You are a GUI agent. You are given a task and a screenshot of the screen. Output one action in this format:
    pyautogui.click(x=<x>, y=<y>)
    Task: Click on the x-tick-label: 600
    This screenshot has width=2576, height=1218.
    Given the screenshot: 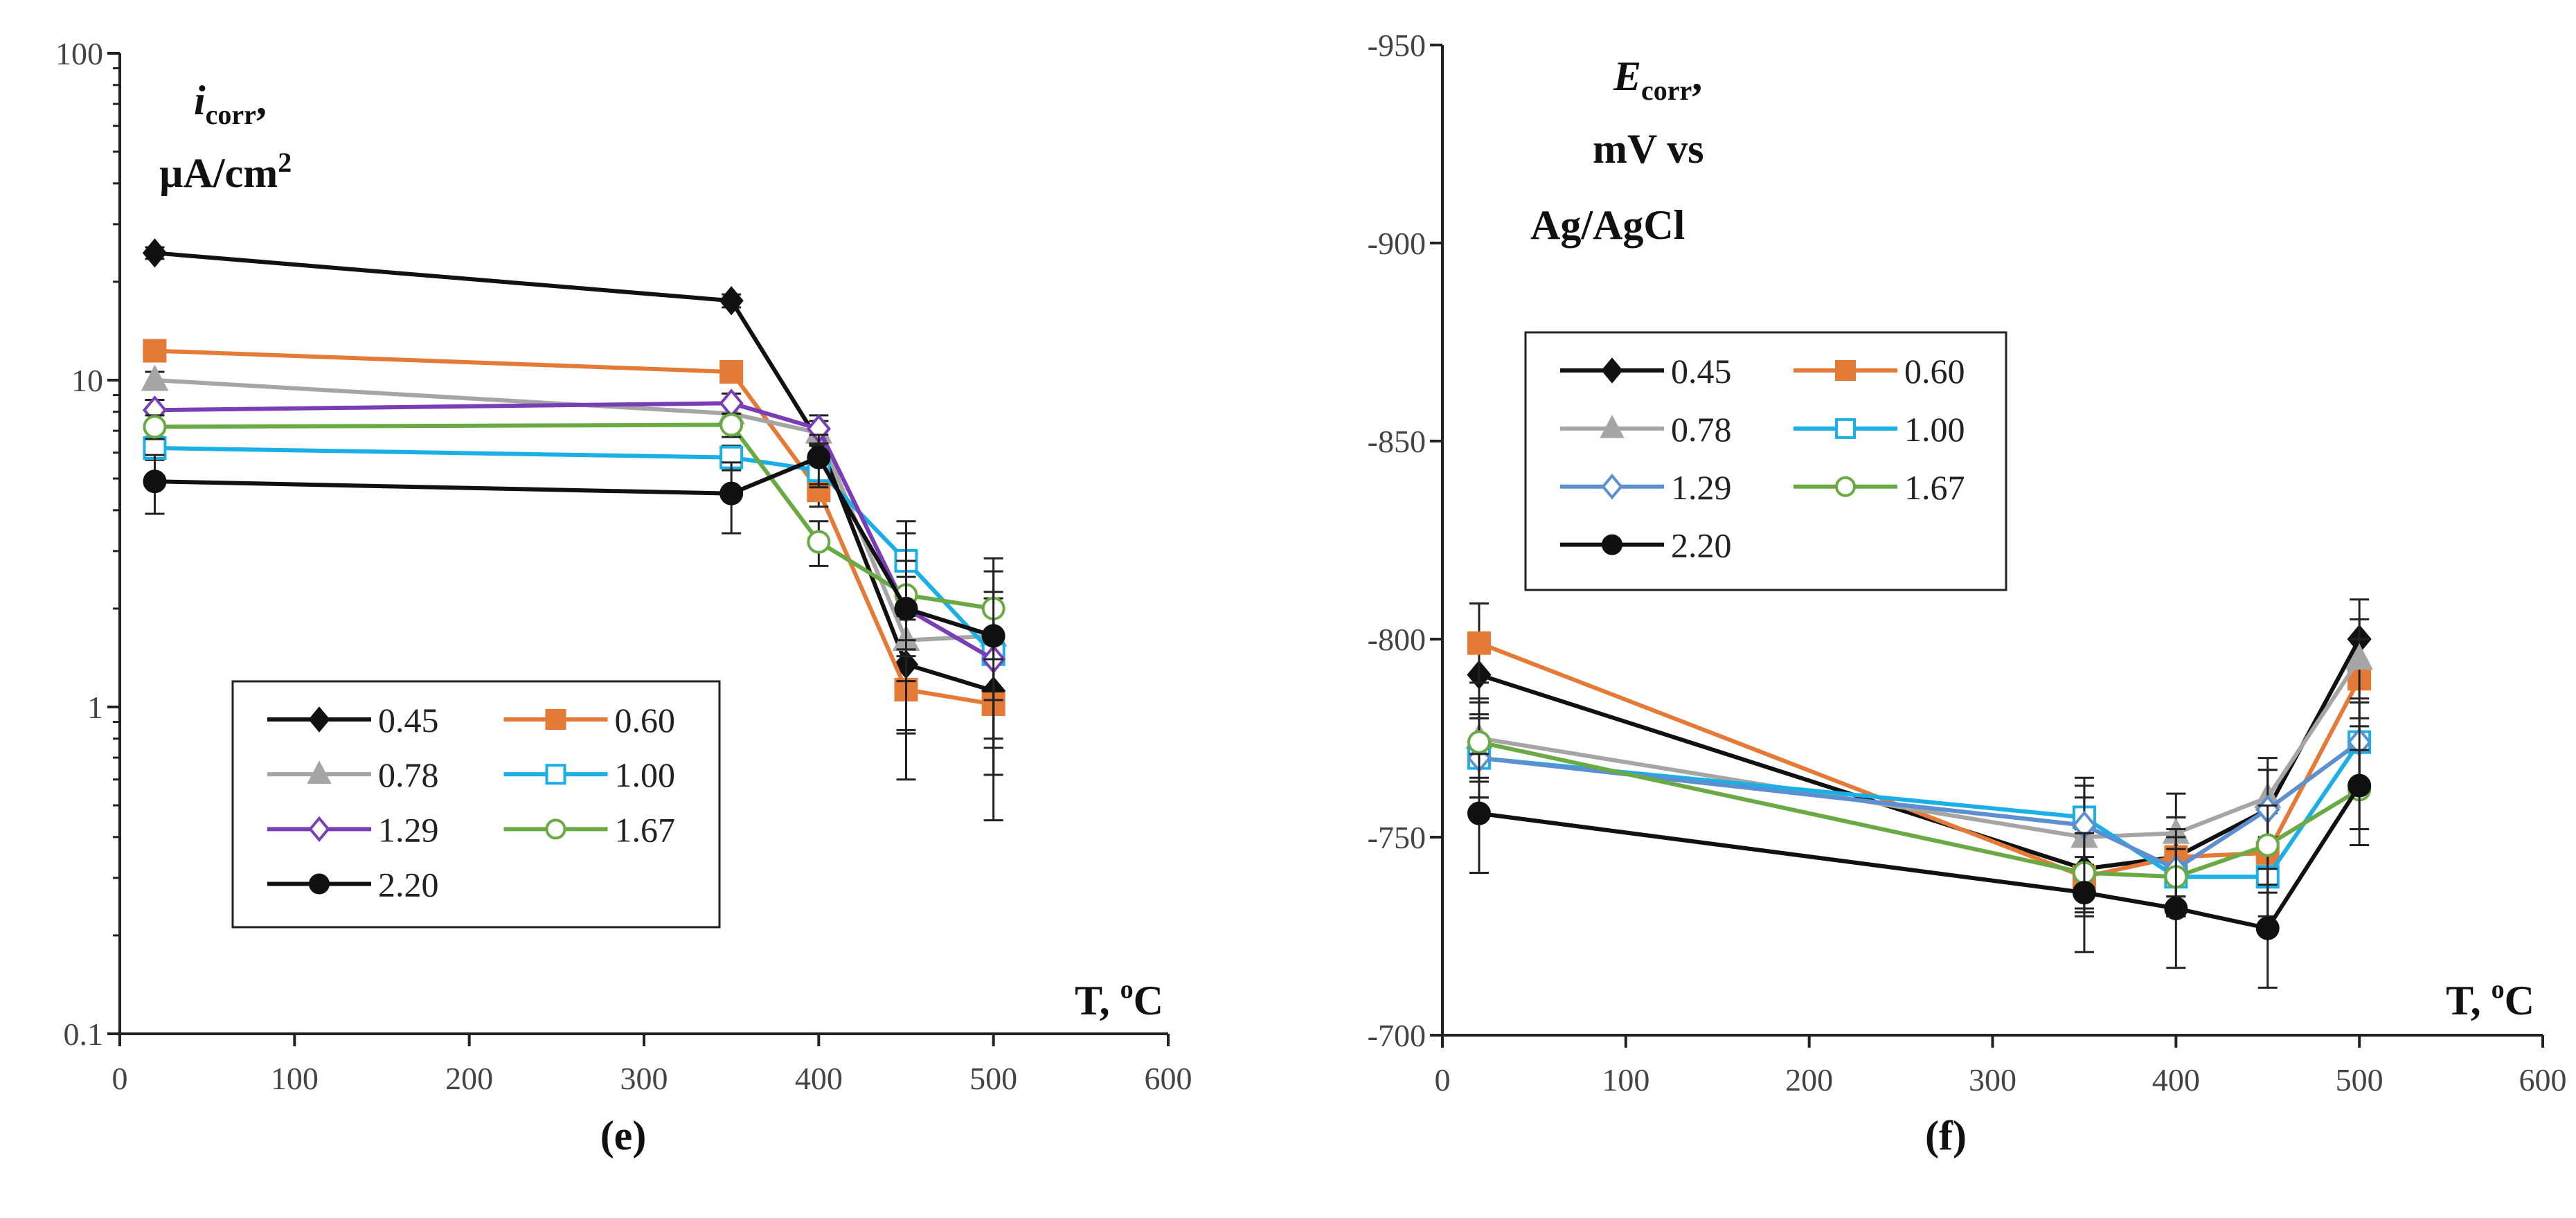 What is the action you would take?
    pyautogui.click(x=1168, y=1078)
    